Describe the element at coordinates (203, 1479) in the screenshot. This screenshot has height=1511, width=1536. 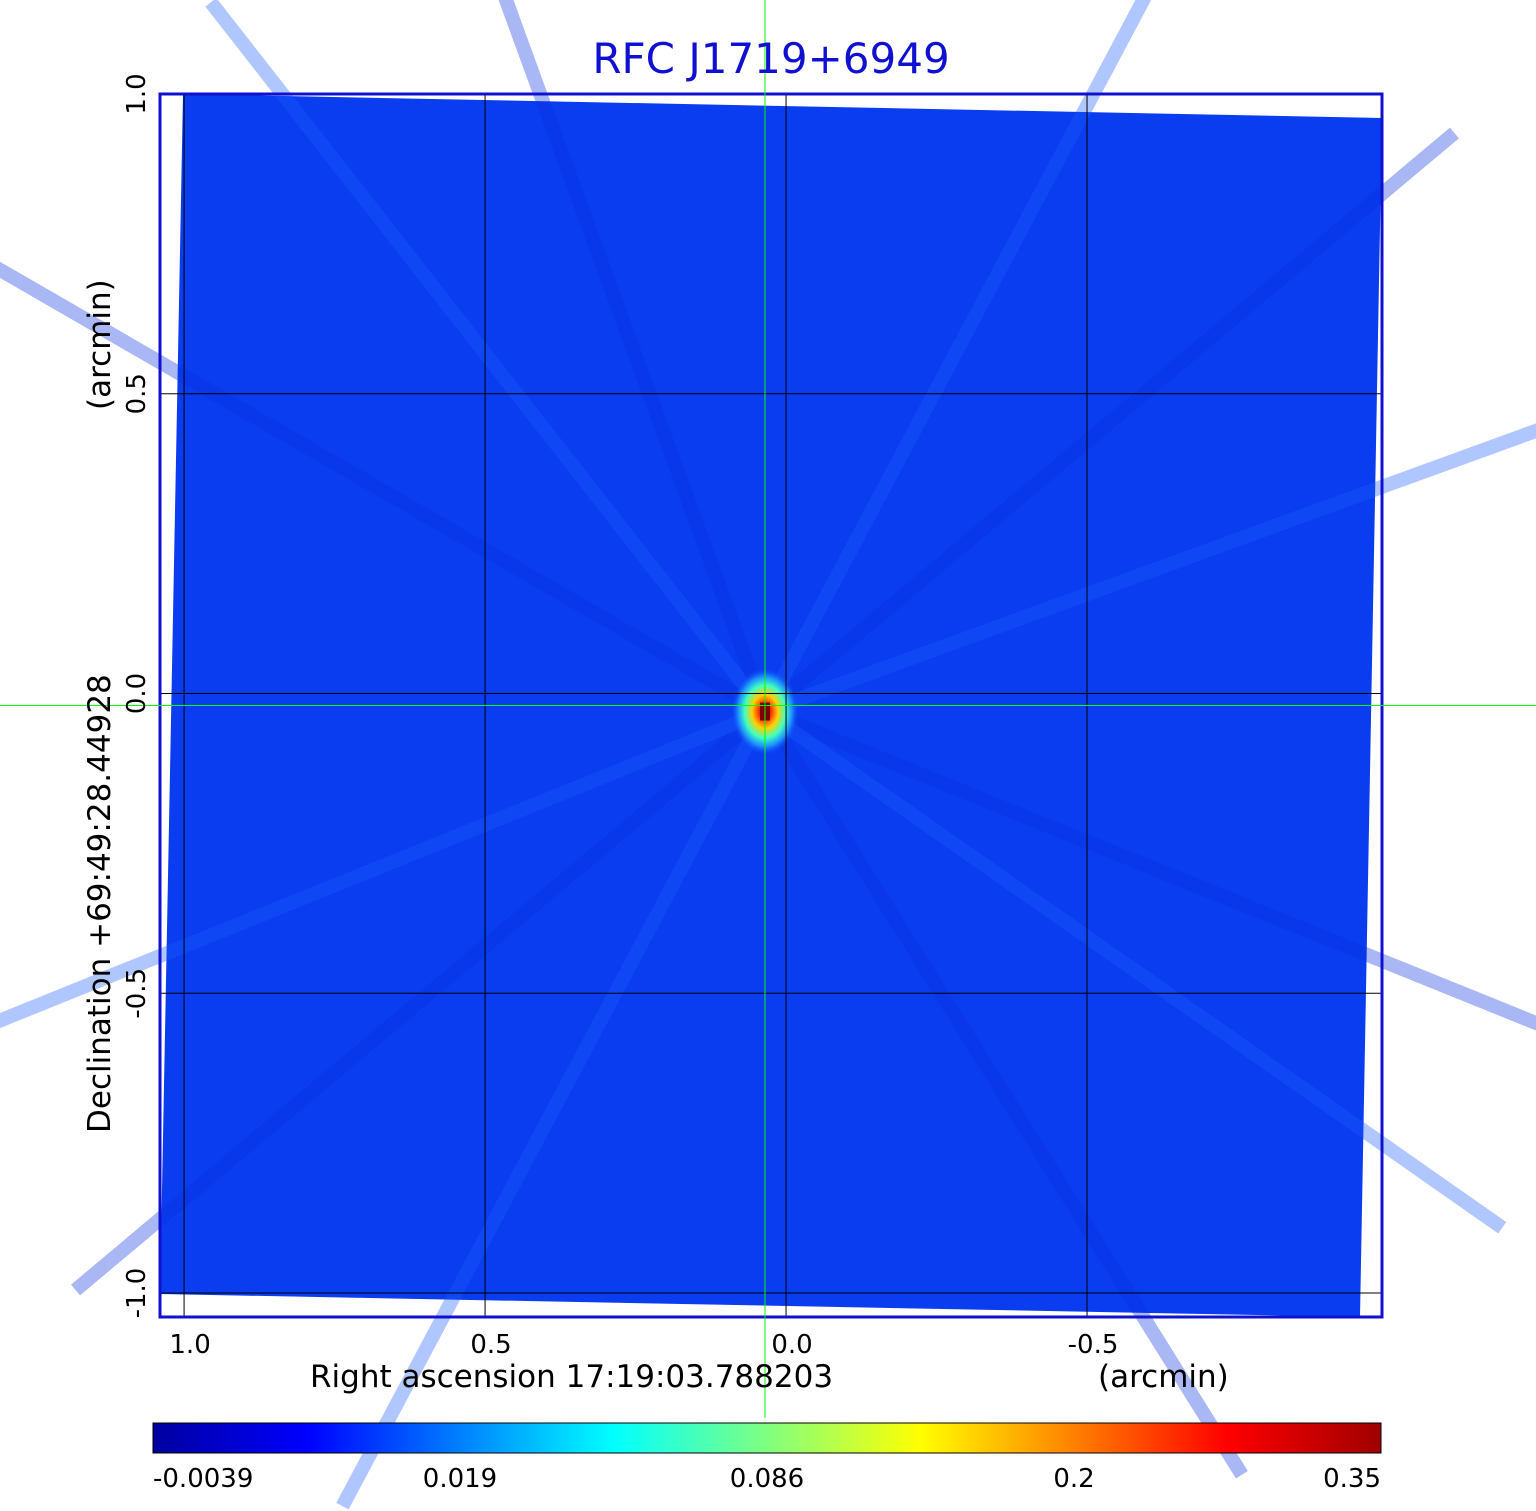
I see `colorbar-tick-label: -0.0039` at that location.